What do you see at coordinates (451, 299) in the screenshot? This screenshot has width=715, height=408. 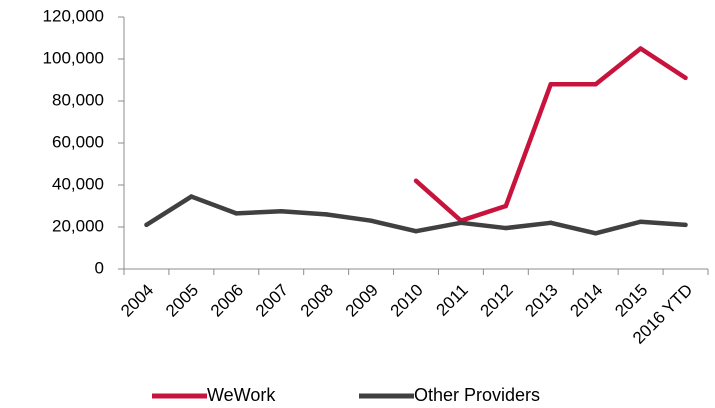 I see `x-tick-label: 2011` at bounding box center [451, 299].